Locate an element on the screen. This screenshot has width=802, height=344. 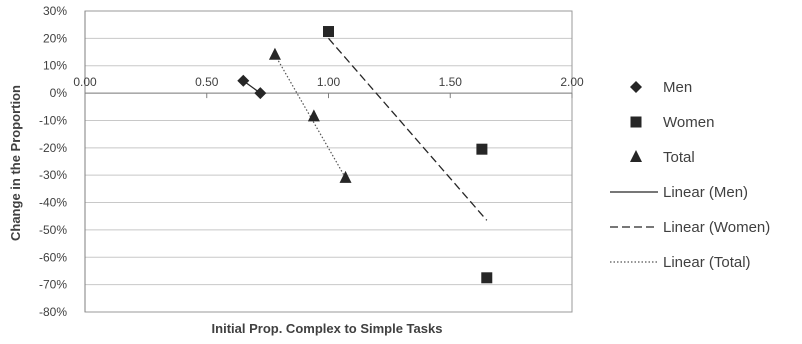
y-tick-label: -70% is located at coordinates (53, 285).